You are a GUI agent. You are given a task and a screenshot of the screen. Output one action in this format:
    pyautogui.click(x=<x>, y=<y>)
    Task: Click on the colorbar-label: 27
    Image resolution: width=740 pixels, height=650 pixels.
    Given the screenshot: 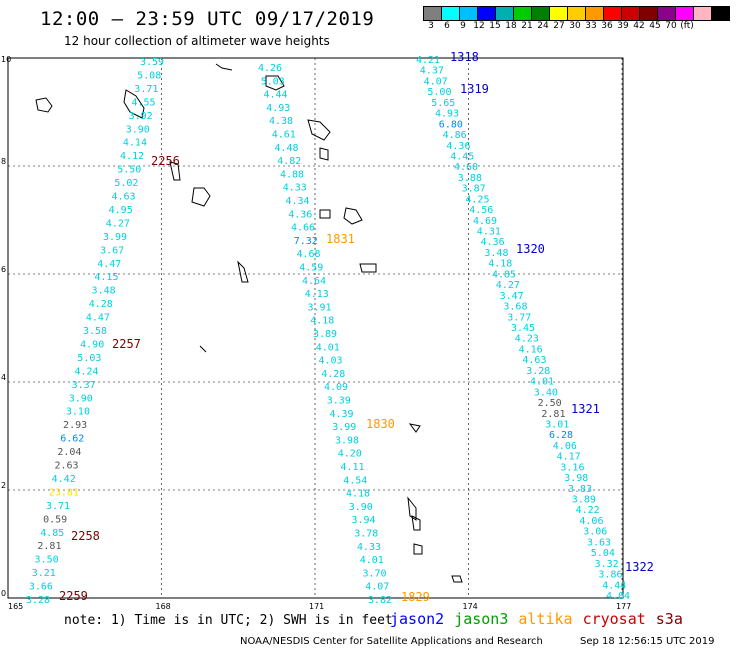 What is the action you would take?
    pyautogui.click(x=559, y=26)
    